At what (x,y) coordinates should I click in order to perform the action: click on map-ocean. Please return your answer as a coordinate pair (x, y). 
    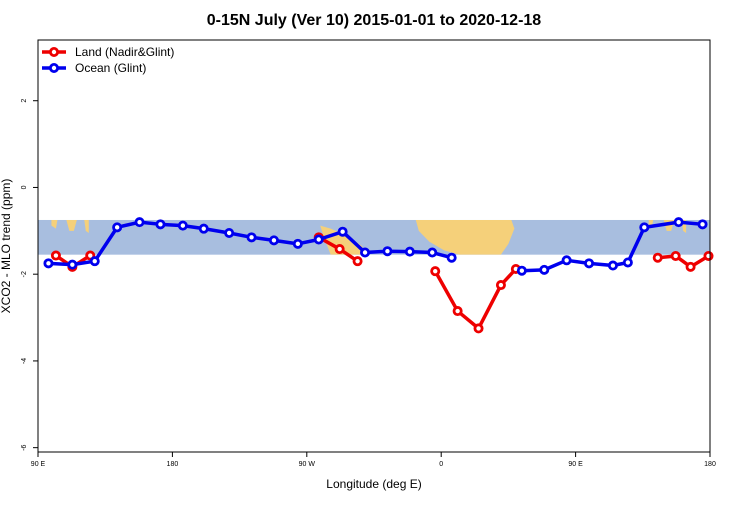
    Looking at the image, I should click on (374, 237).